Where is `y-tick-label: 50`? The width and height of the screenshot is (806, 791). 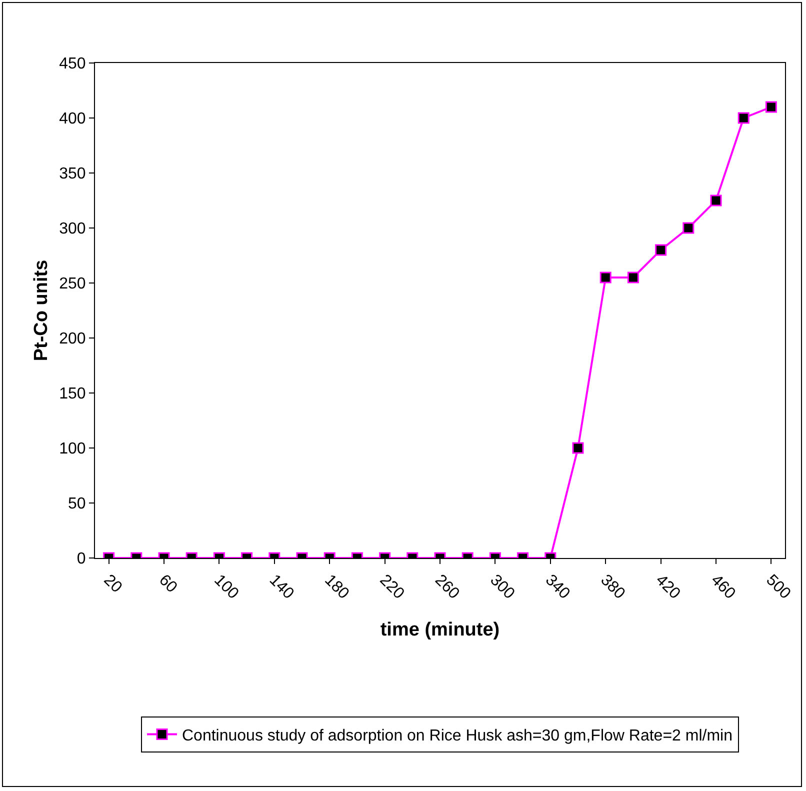 y-tick-label: 50 is located at coordinates (77, 504).